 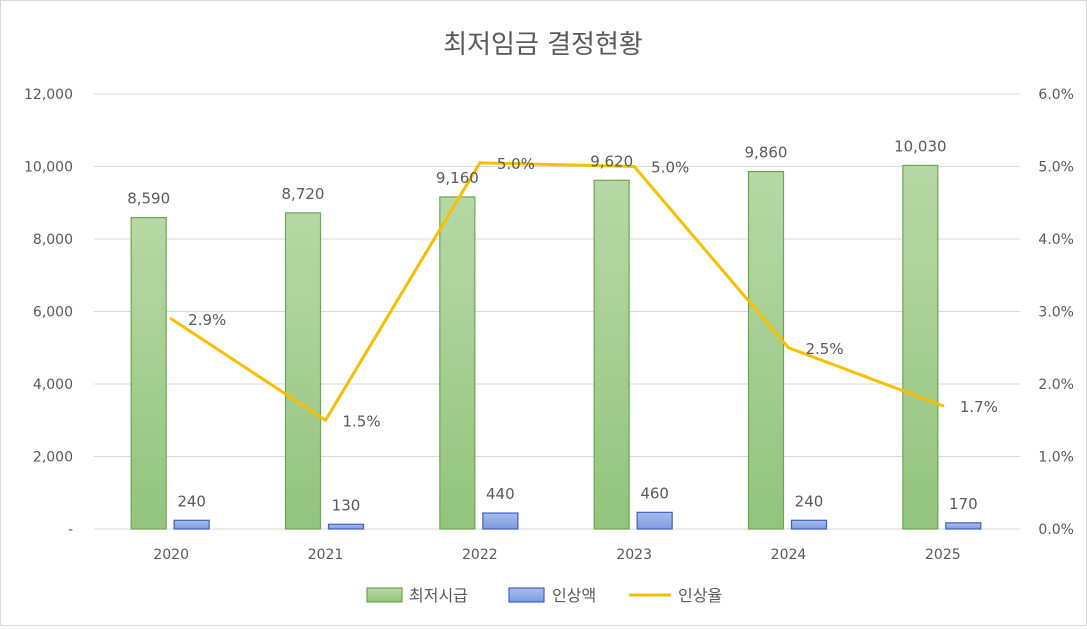 What do you see at coordinates (700, 595) in the screenshot?
I see `legend-label-raise-rate: 인상율` at bounding box center [700, 595].